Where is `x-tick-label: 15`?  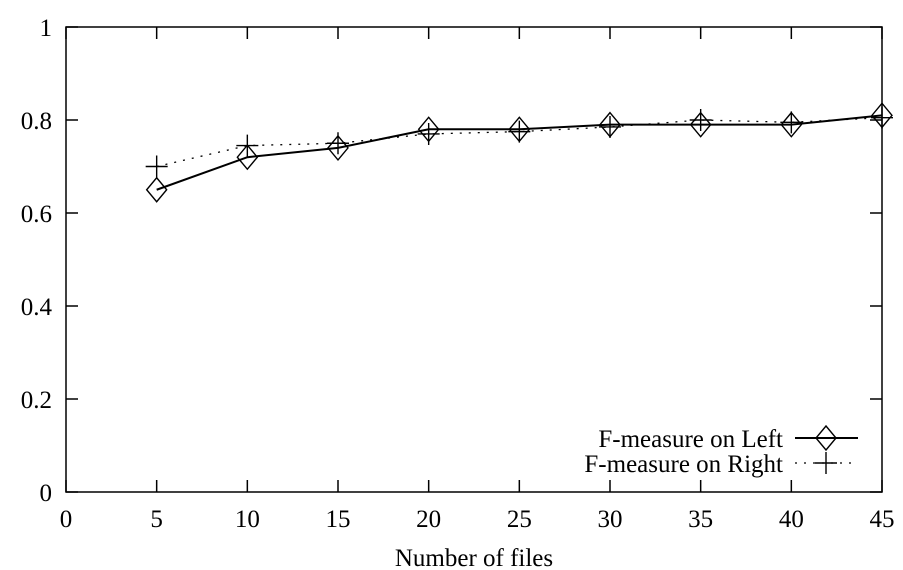
x-tick-label: 15 is located at coordinates (338, 519).